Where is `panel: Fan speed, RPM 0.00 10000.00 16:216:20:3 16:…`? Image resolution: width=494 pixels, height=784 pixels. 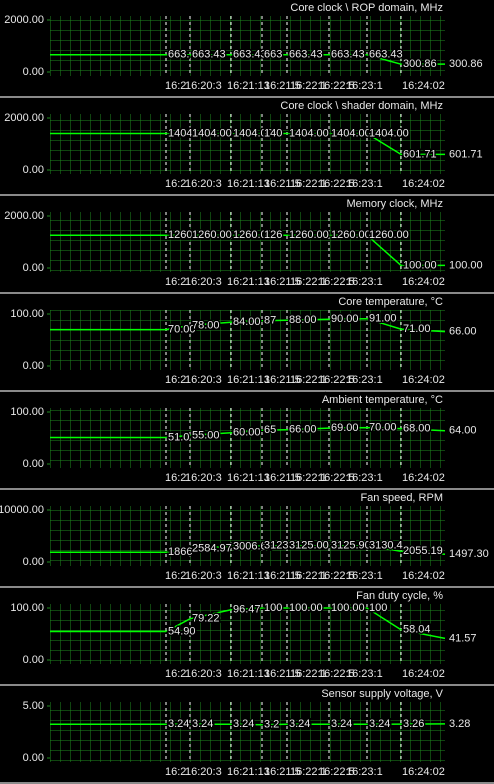 panel: Fan speed, RPM 0.00 10000.00 16:216:20:3 16:… is located at coordinates (247, 539).